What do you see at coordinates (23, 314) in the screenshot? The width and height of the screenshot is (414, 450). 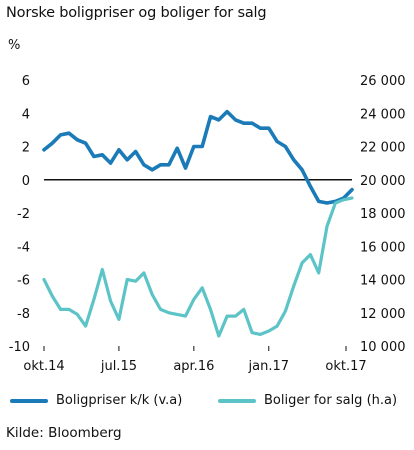 I see `left-tick-label-7: -8` at bounding box center [23, 314].